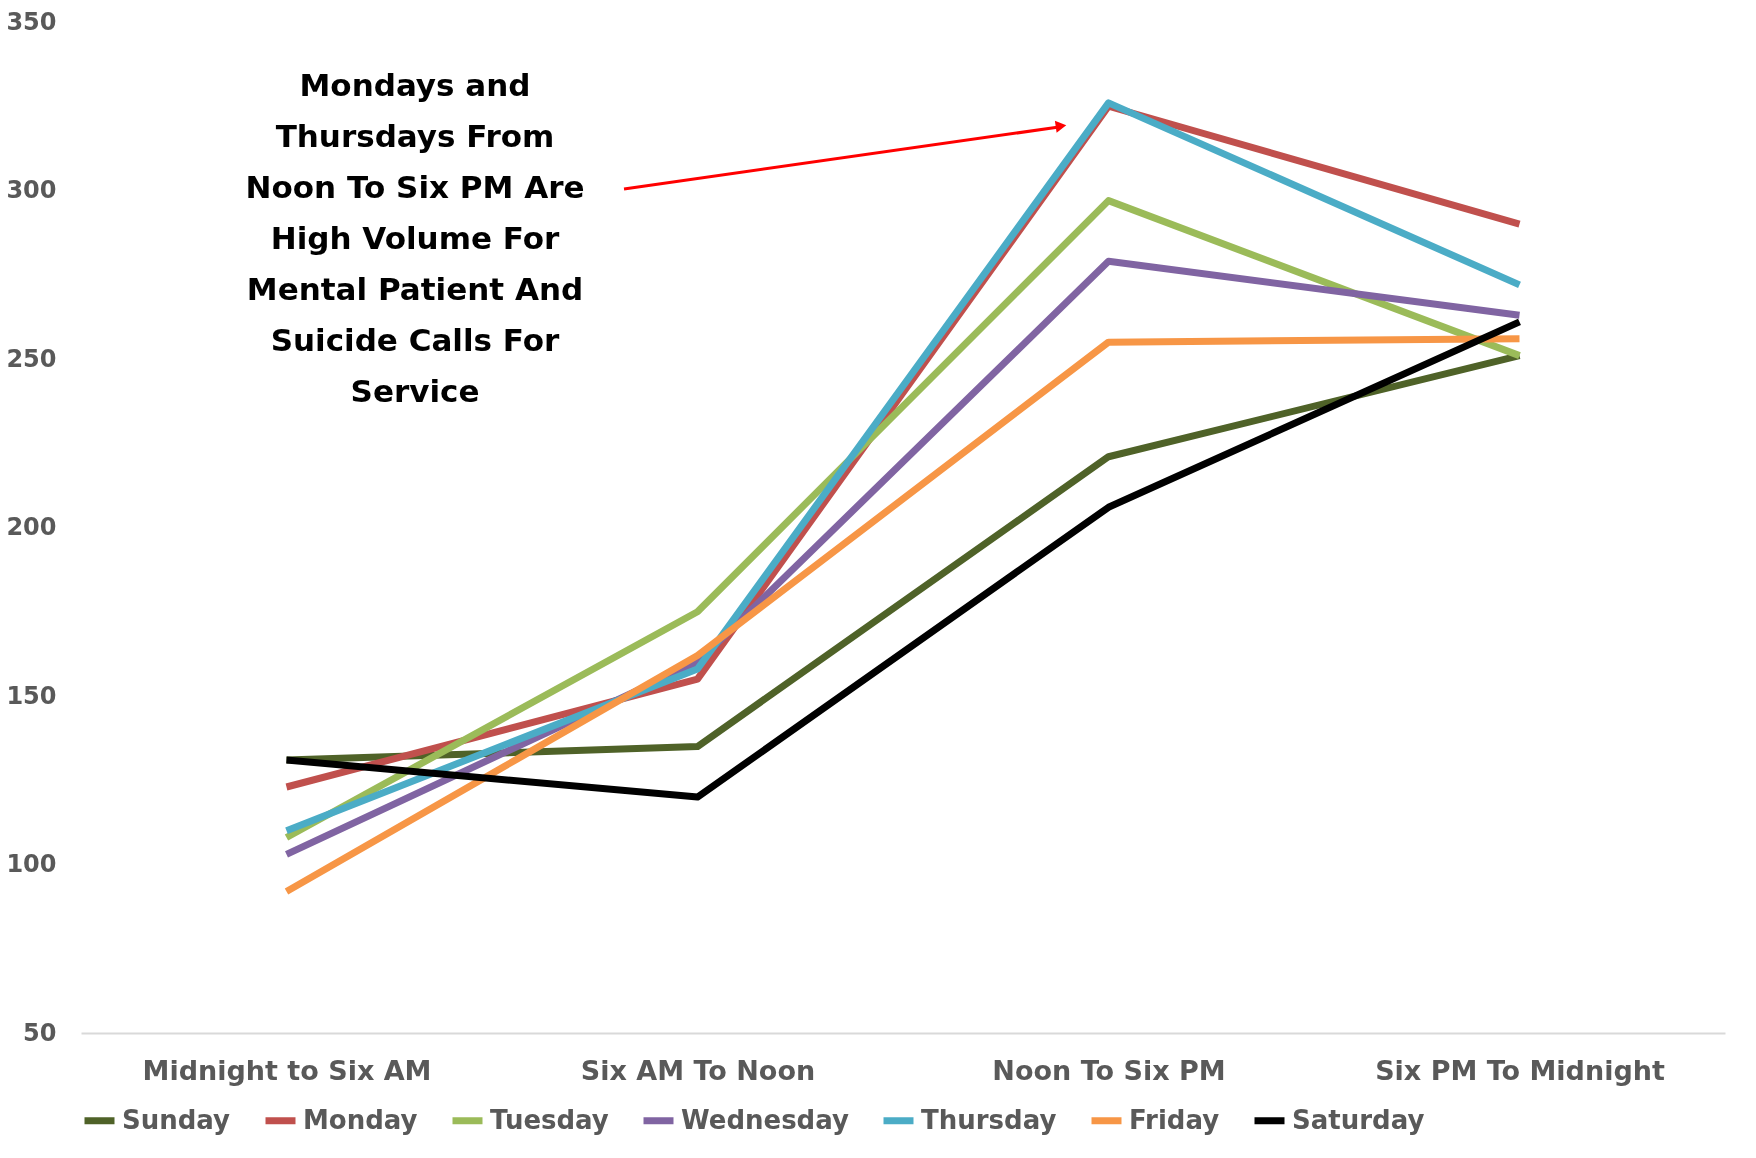 The height and width of the screenshot is (1158, 1756). What do you see at coordinates (989, 1119) in the screenshot?
I see `legend-label: Thursday` at bounding box center [989, 1119].